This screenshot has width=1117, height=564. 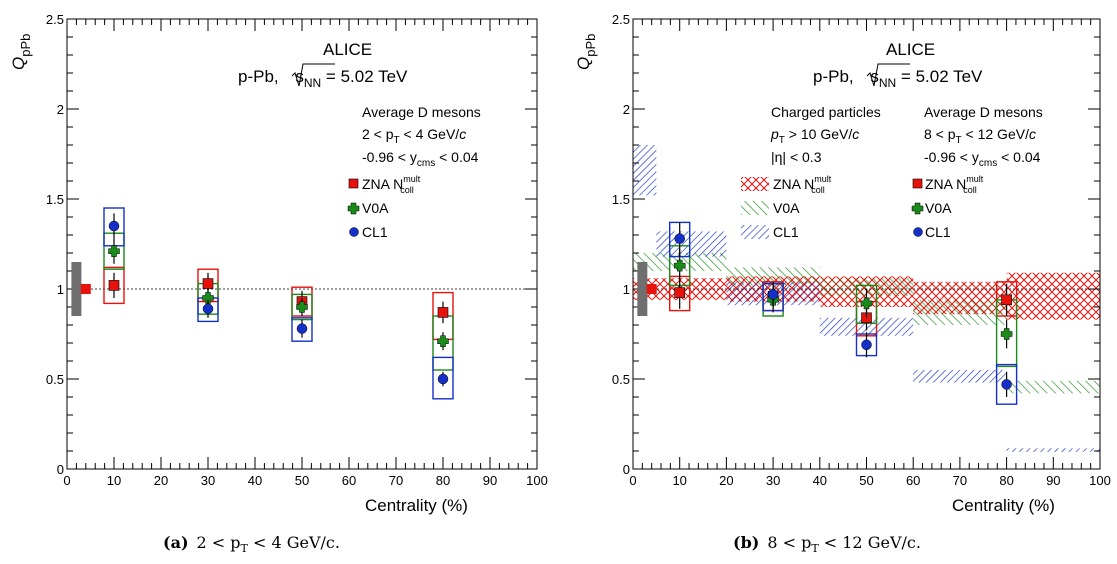 I want to click on panel-b-ytick-label-3: 1.5, so click(x=621, y=199).